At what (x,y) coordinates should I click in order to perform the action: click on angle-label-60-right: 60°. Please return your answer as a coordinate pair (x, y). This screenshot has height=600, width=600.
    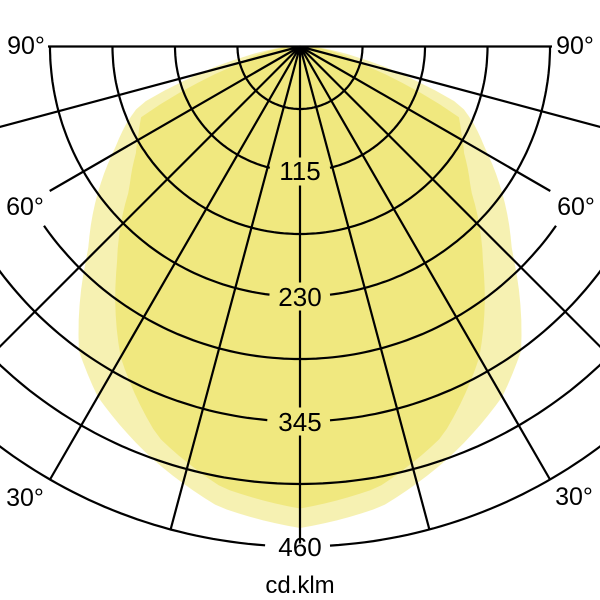
    Looking at the image, I should click on (576, 207).